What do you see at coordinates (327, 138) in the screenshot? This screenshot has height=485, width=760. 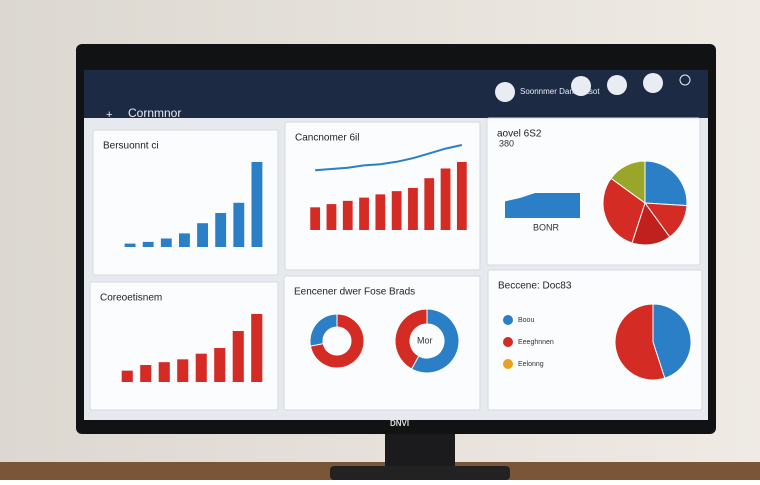 I see `panel-title: Cancnomer 6il` at bounding box center [327, 138].